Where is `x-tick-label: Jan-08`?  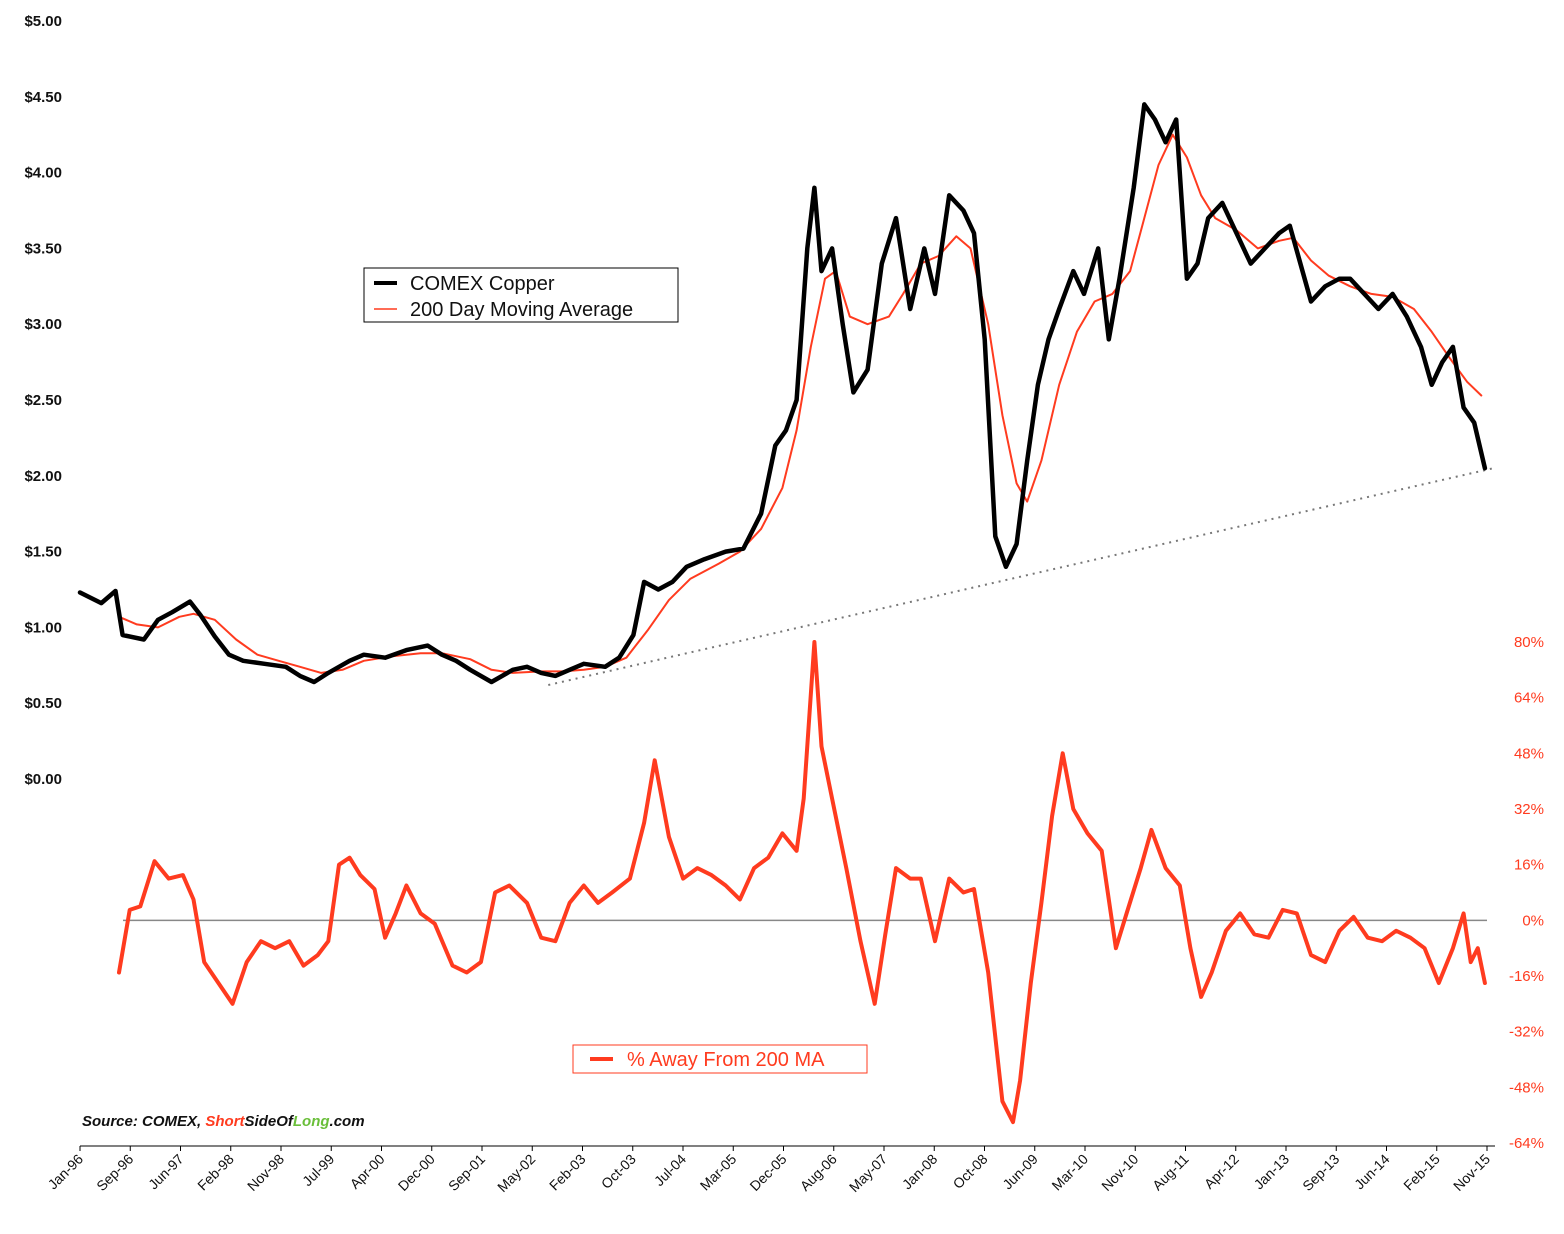 x-tick-label: Jan-08 is located at coordinates (920, 1172).